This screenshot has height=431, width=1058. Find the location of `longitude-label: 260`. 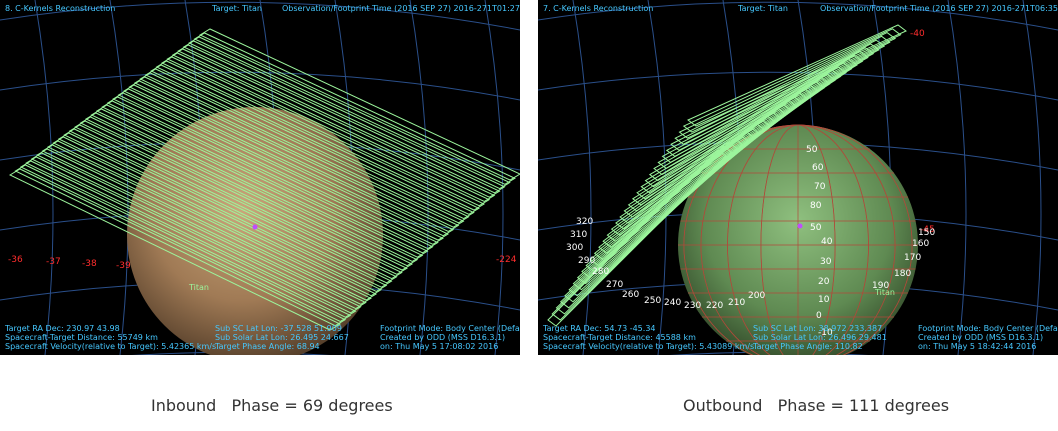

longitude-label: 260 is located at coordinates (630, 295).